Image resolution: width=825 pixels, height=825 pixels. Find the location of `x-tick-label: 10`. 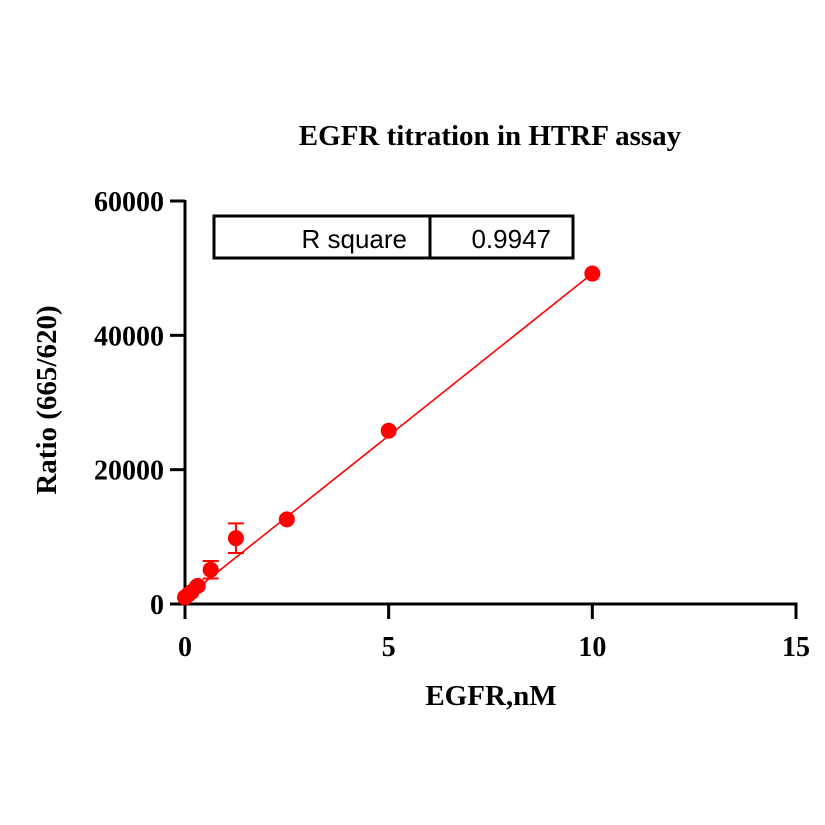

x-tick-label: 10 is located at coordinates (592, 647).